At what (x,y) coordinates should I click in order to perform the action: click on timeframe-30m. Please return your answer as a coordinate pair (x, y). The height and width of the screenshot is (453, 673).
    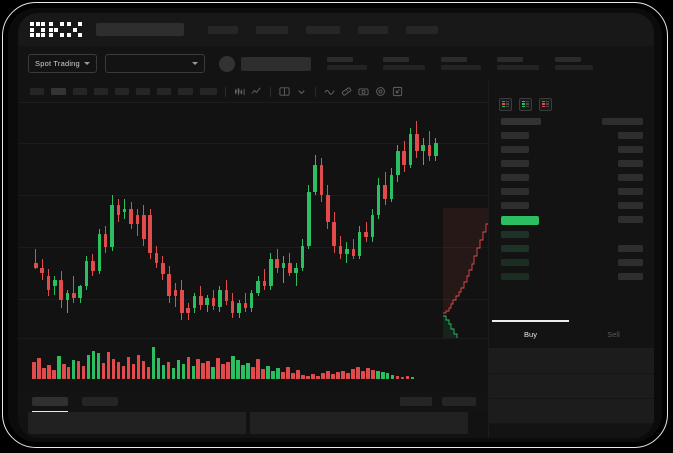
    Looking at the image, I should click on (101, 91).